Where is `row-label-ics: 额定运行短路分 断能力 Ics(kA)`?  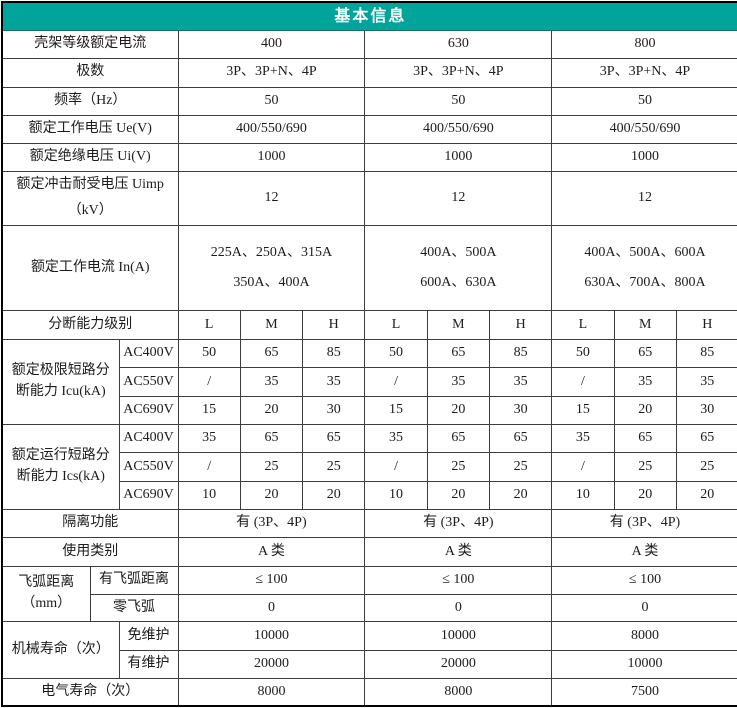 row-label-ics: 额定运行短路分 断能力 Ics(kA) is located at coordinates (60, 466).